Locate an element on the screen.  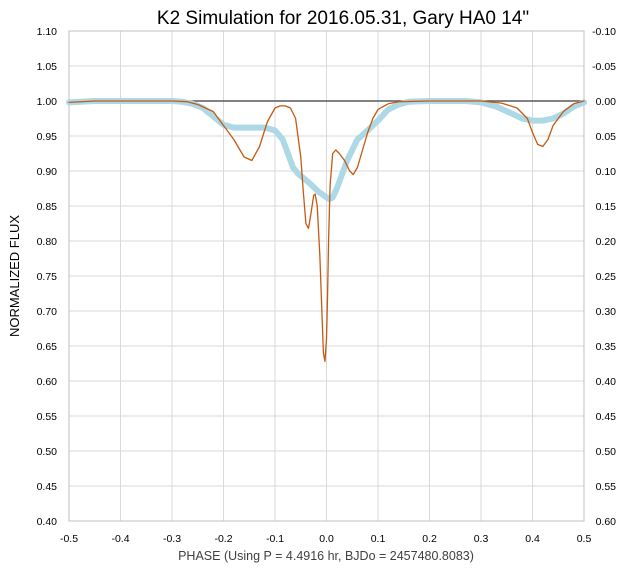
y-tick-label: 0.85 is located at coordinates (47, 207).